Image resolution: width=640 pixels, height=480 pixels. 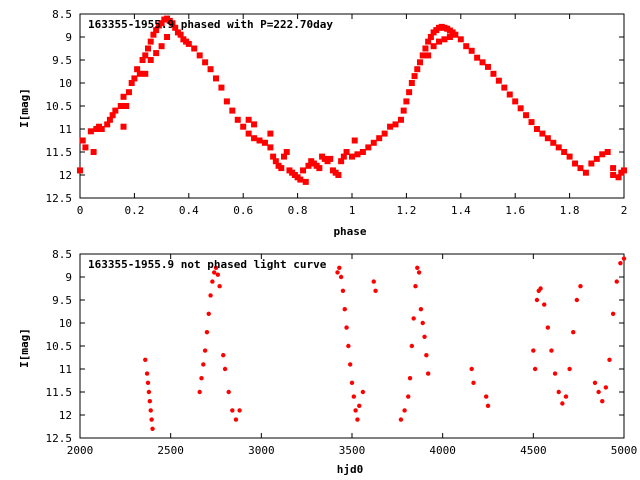 I want to click on unphased-x-tick-label: 3500, so click(x=352, y=450).